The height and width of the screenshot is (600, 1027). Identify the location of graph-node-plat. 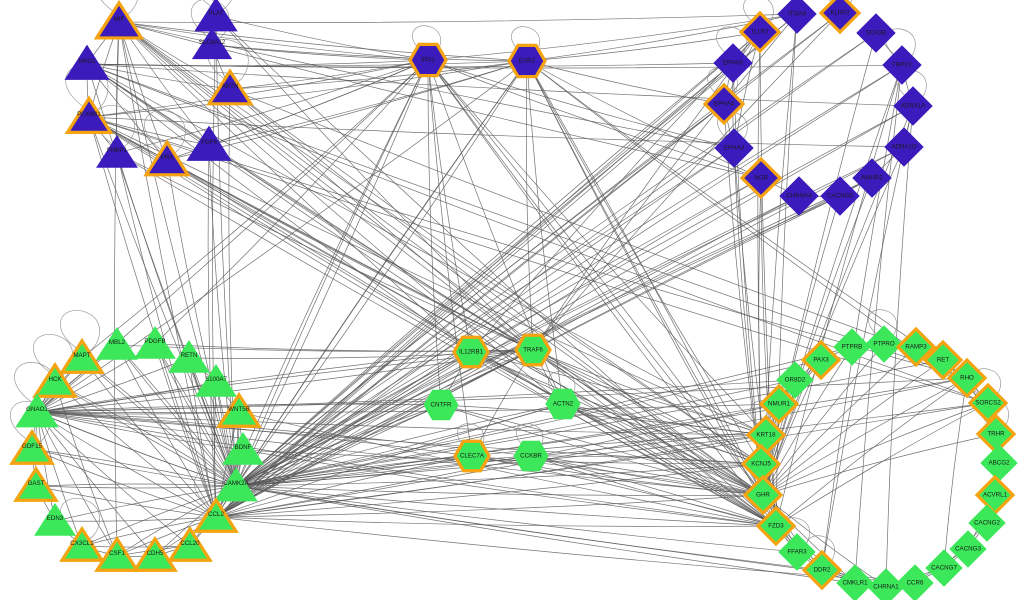
(216, 16).